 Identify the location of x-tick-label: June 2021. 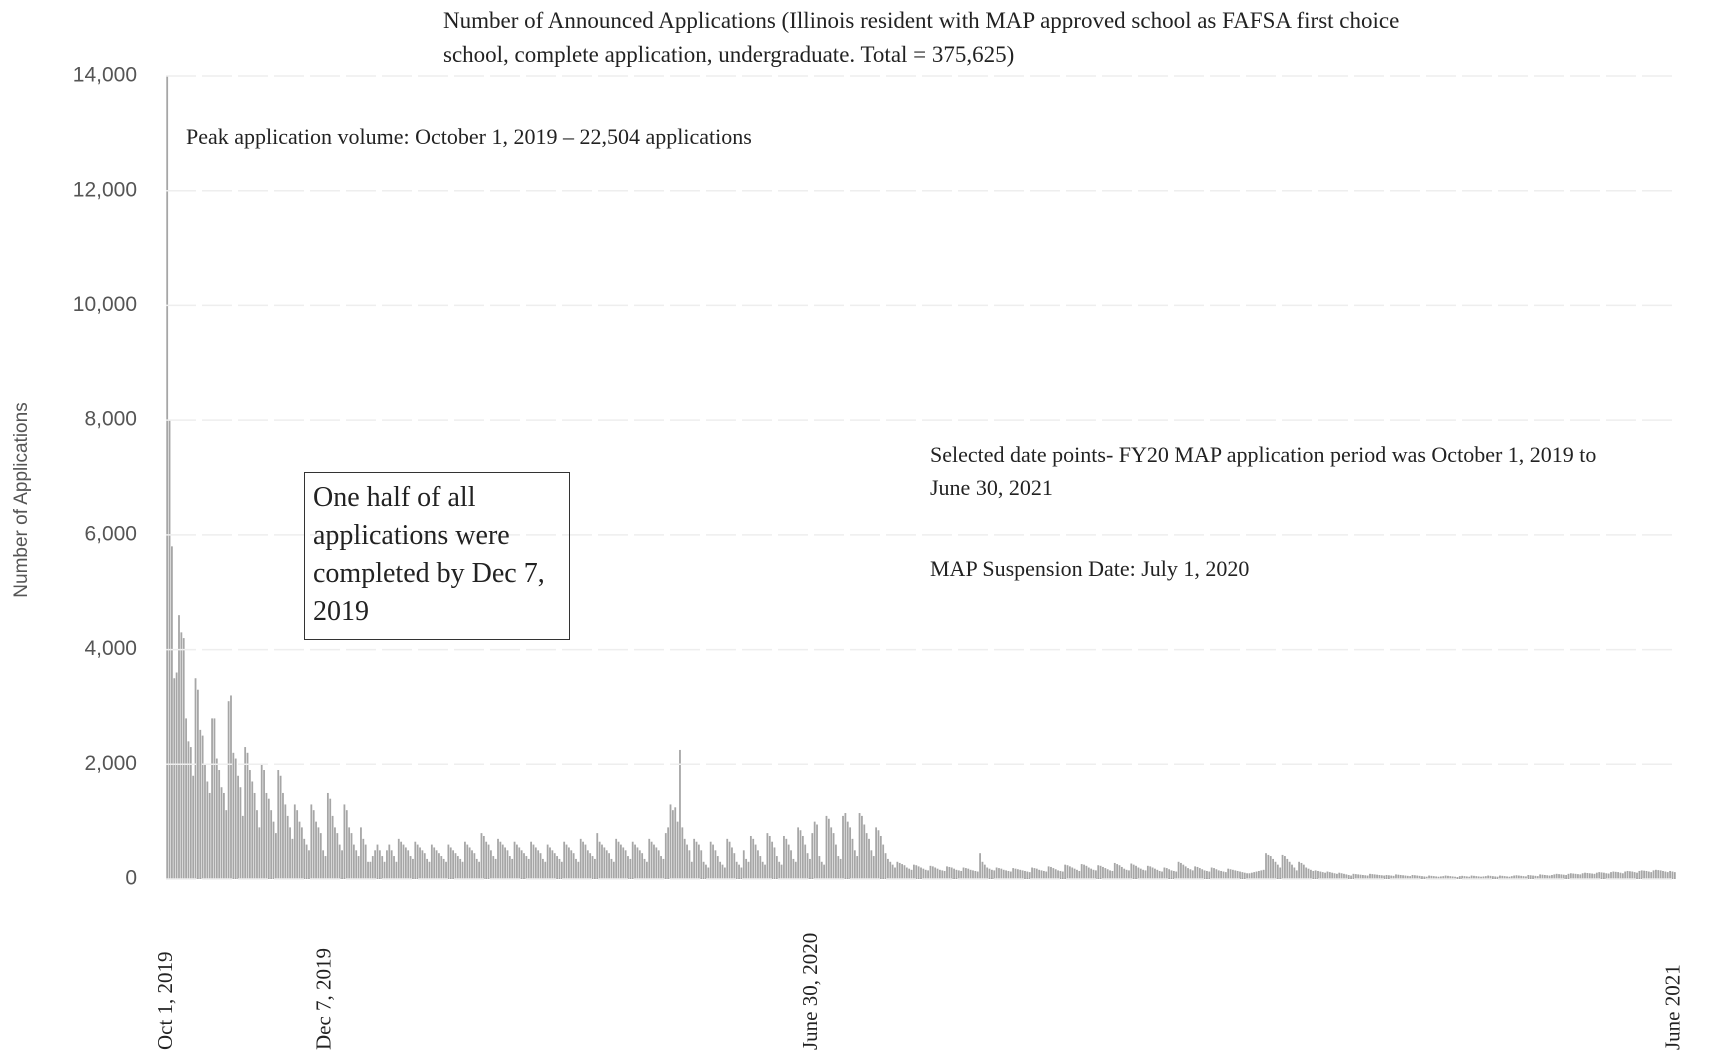
(1673, 1007).